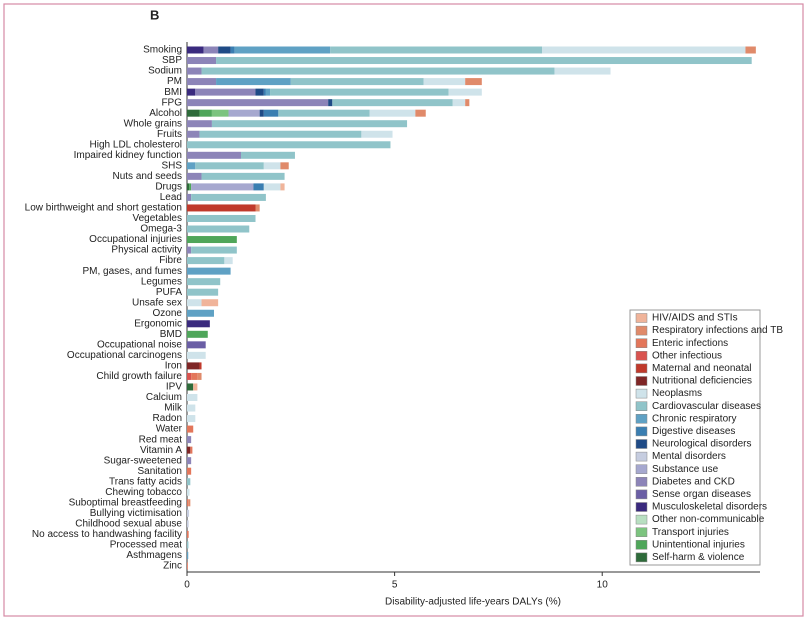 The image size is (808, 634). What do you see at coordinates (690, 343) in the screenshot?
I see `legend-label: Enteric infections` at bounding box center [690, 343].